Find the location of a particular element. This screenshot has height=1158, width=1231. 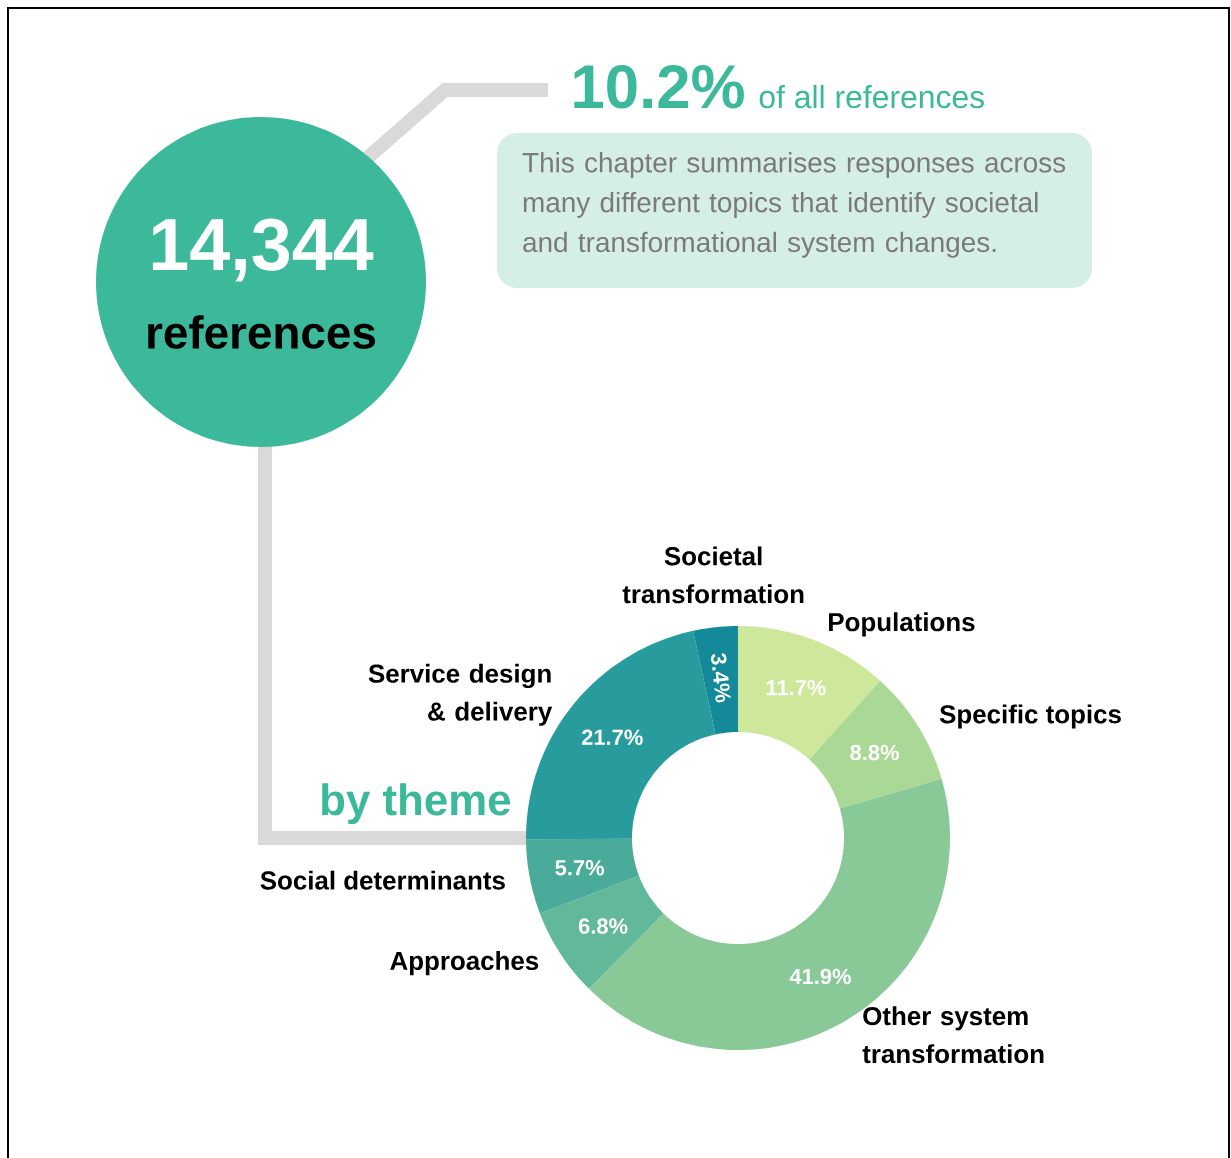

text: 14,344 is located at coordinates (263, 250).